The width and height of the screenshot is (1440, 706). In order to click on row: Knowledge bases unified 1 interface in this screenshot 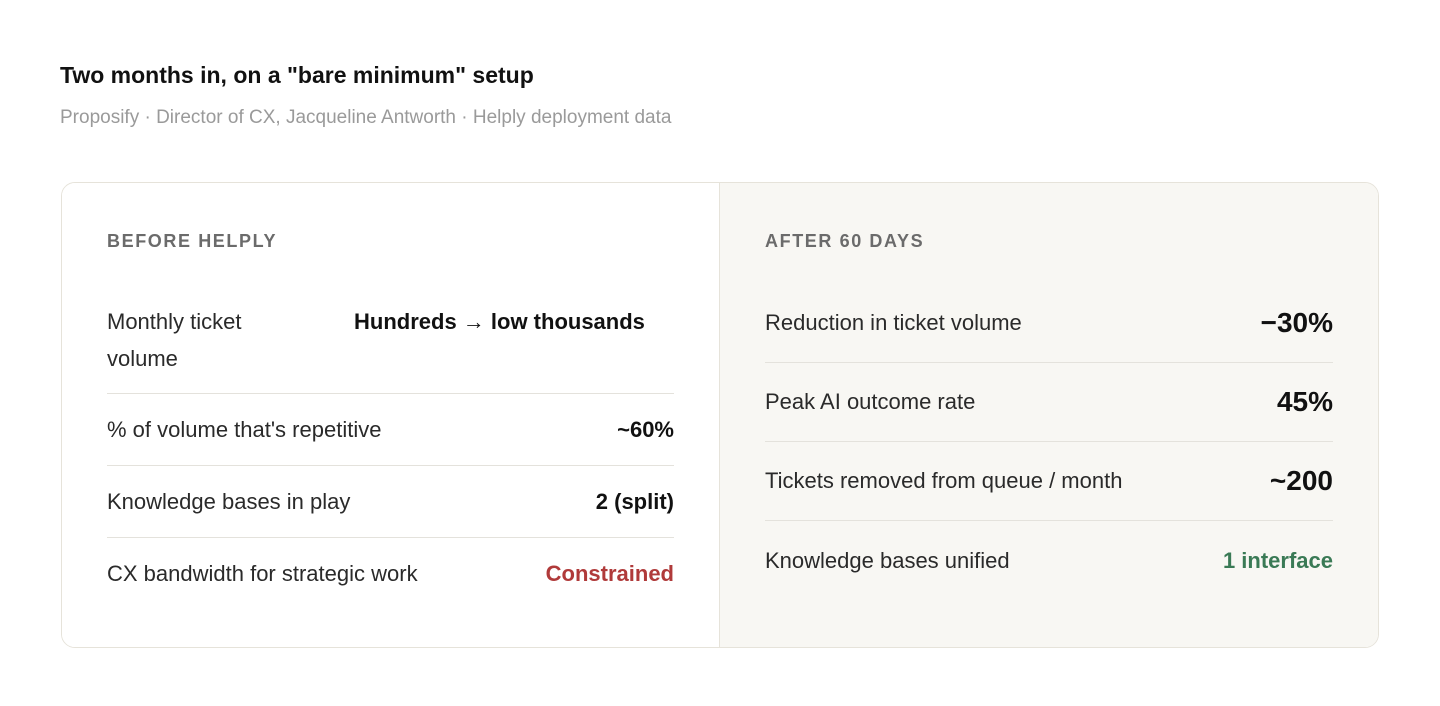, I will do `click(1049, 560)`.